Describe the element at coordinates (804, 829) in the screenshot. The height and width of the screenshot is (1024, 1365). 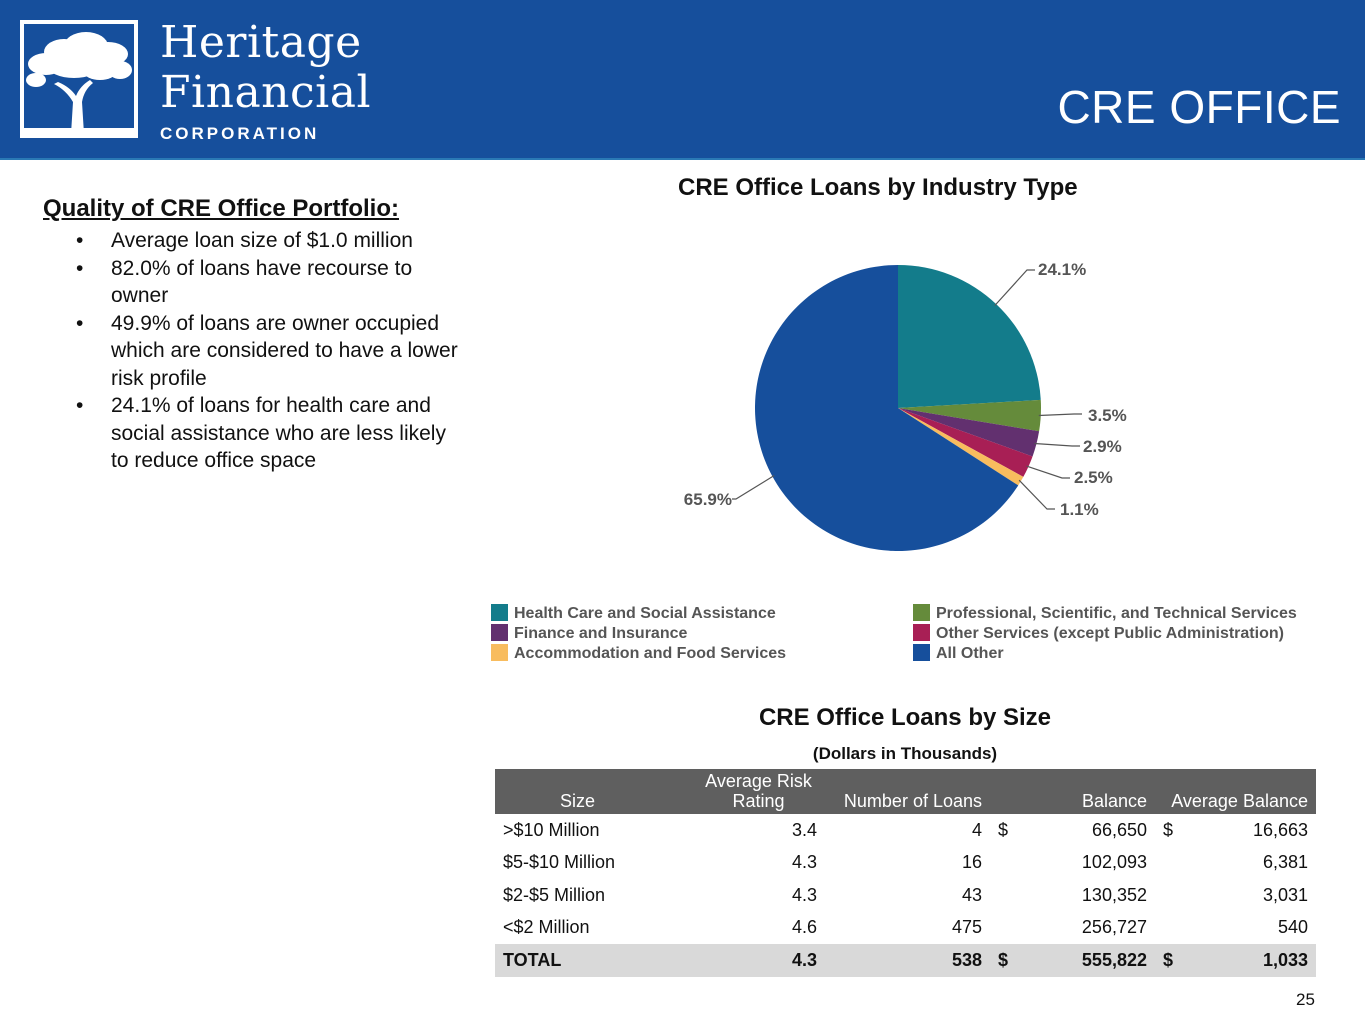
I see `cell-risk-rating: 3.4` at that location.